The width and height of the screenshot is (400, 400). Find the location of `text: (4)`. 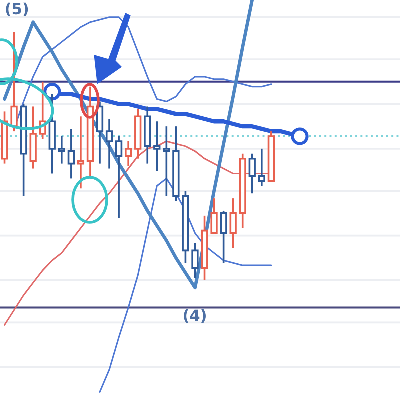

text: (4) is located at coordinates (195, 316).